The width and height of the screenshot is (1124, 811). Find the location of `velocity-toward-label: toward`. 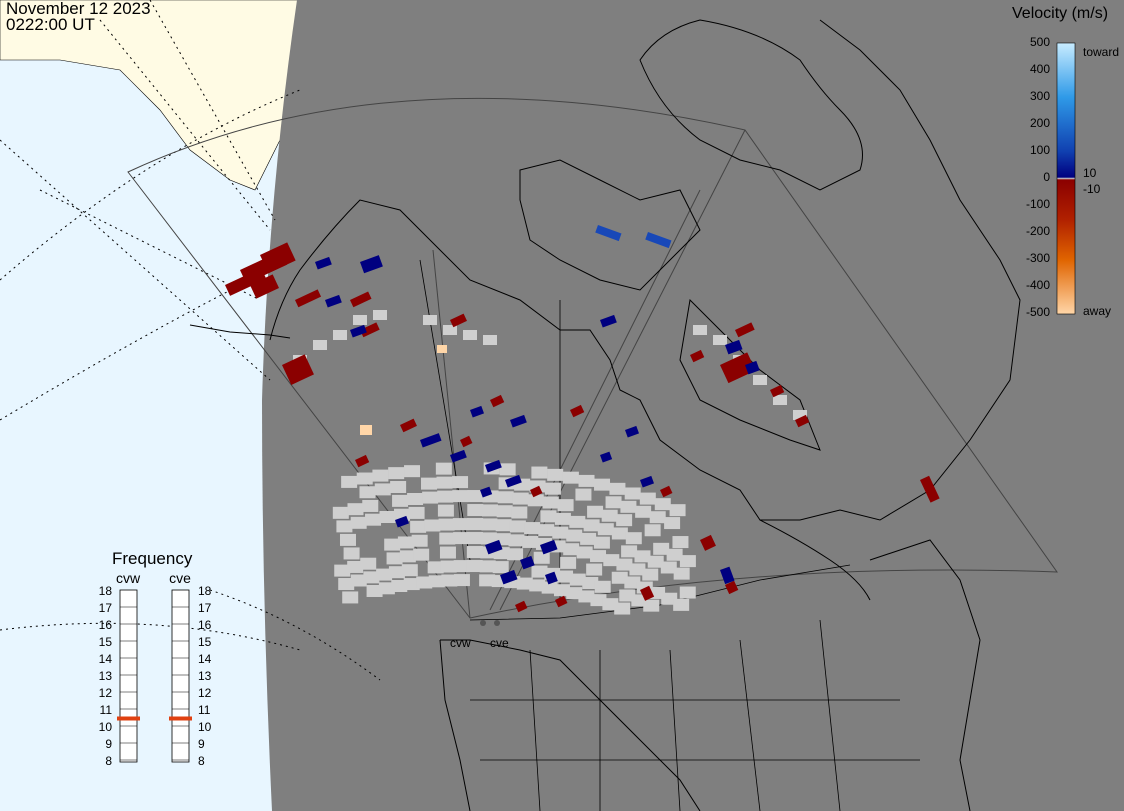

velocity-toward-label: toward is located at coordinates (1101, 52).